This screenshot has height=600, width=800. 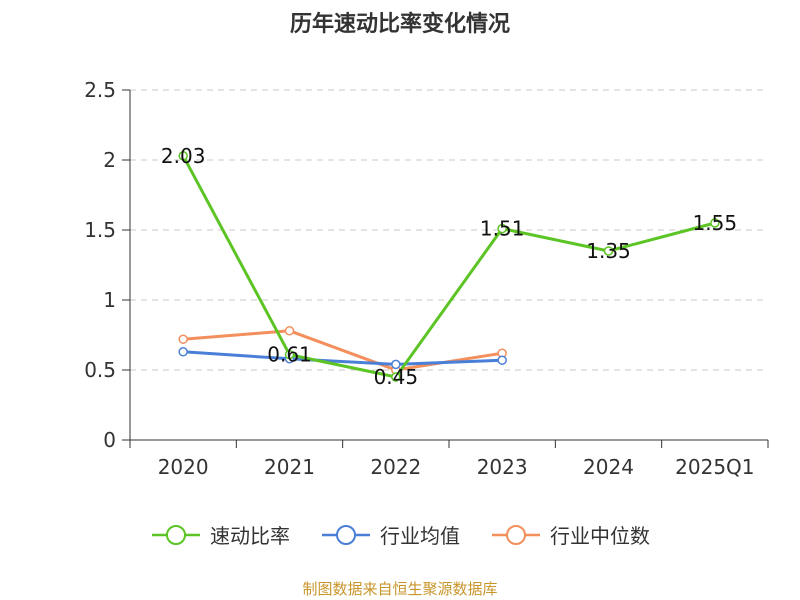 I want to click on chart-title: 历年速动比率变化情况, so click(x=399, y=24).